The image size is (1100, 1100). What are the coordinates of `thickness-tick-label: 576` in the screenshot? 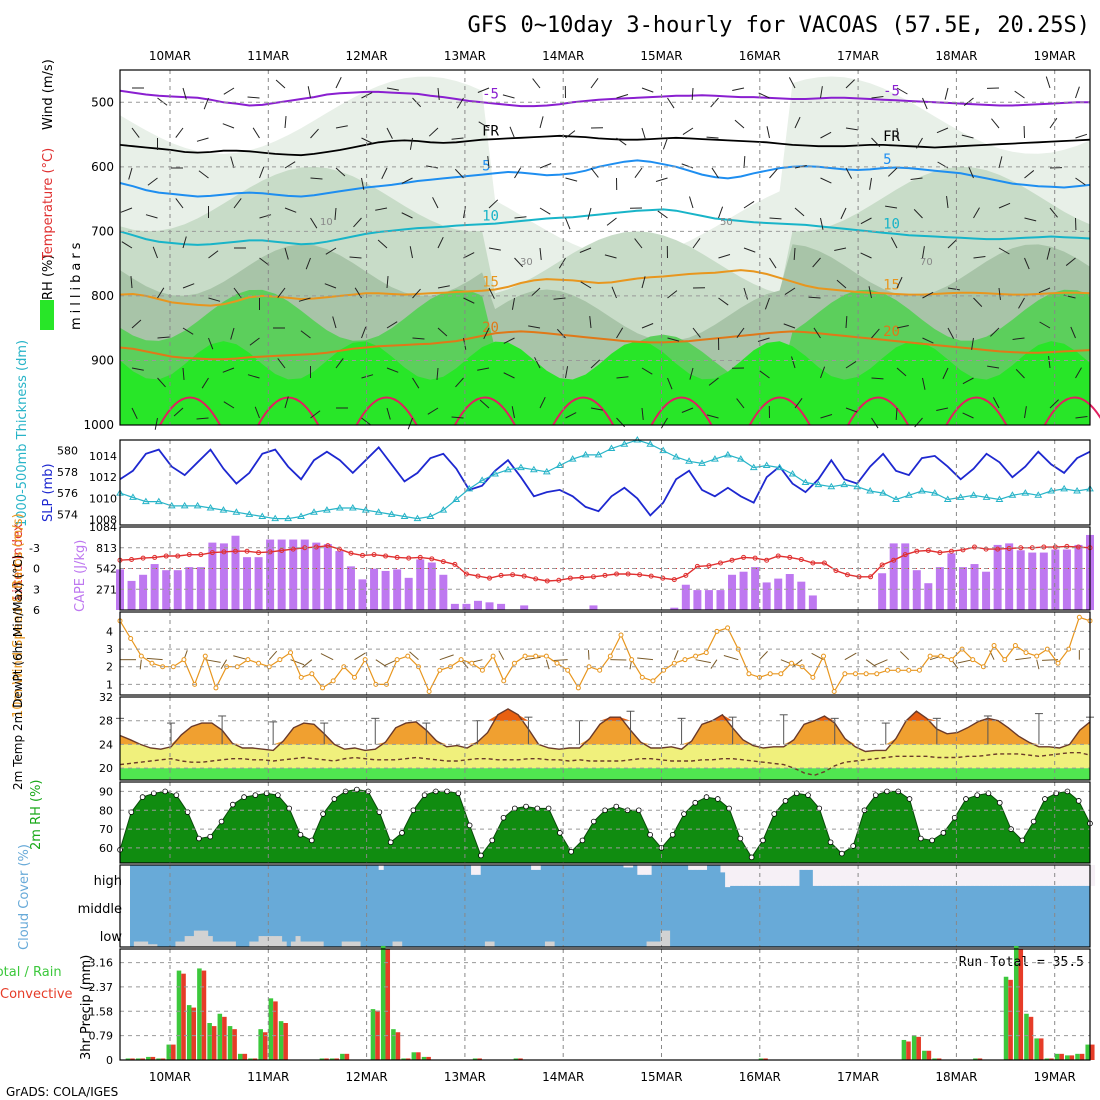 It's located at (67, 493).